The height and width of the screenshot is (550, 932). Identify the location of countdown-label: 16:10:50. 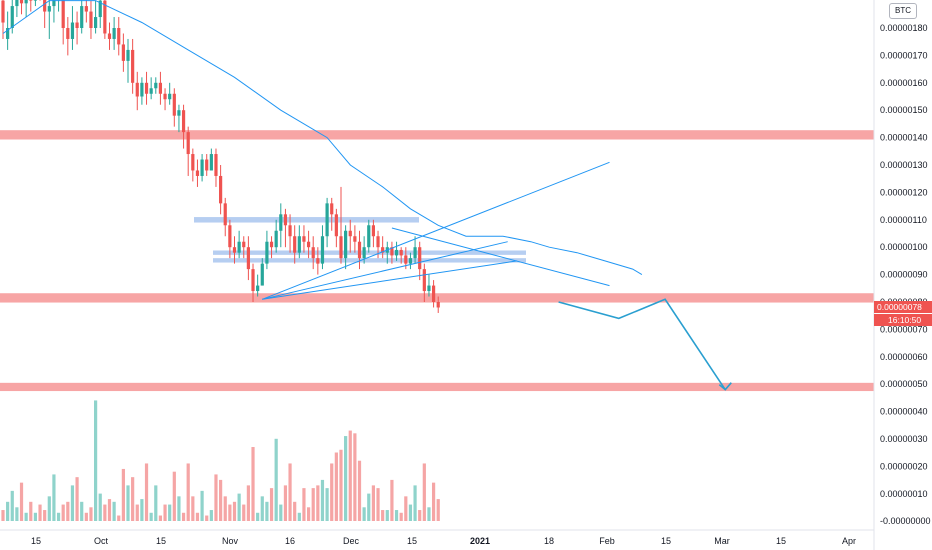
(903, 320).